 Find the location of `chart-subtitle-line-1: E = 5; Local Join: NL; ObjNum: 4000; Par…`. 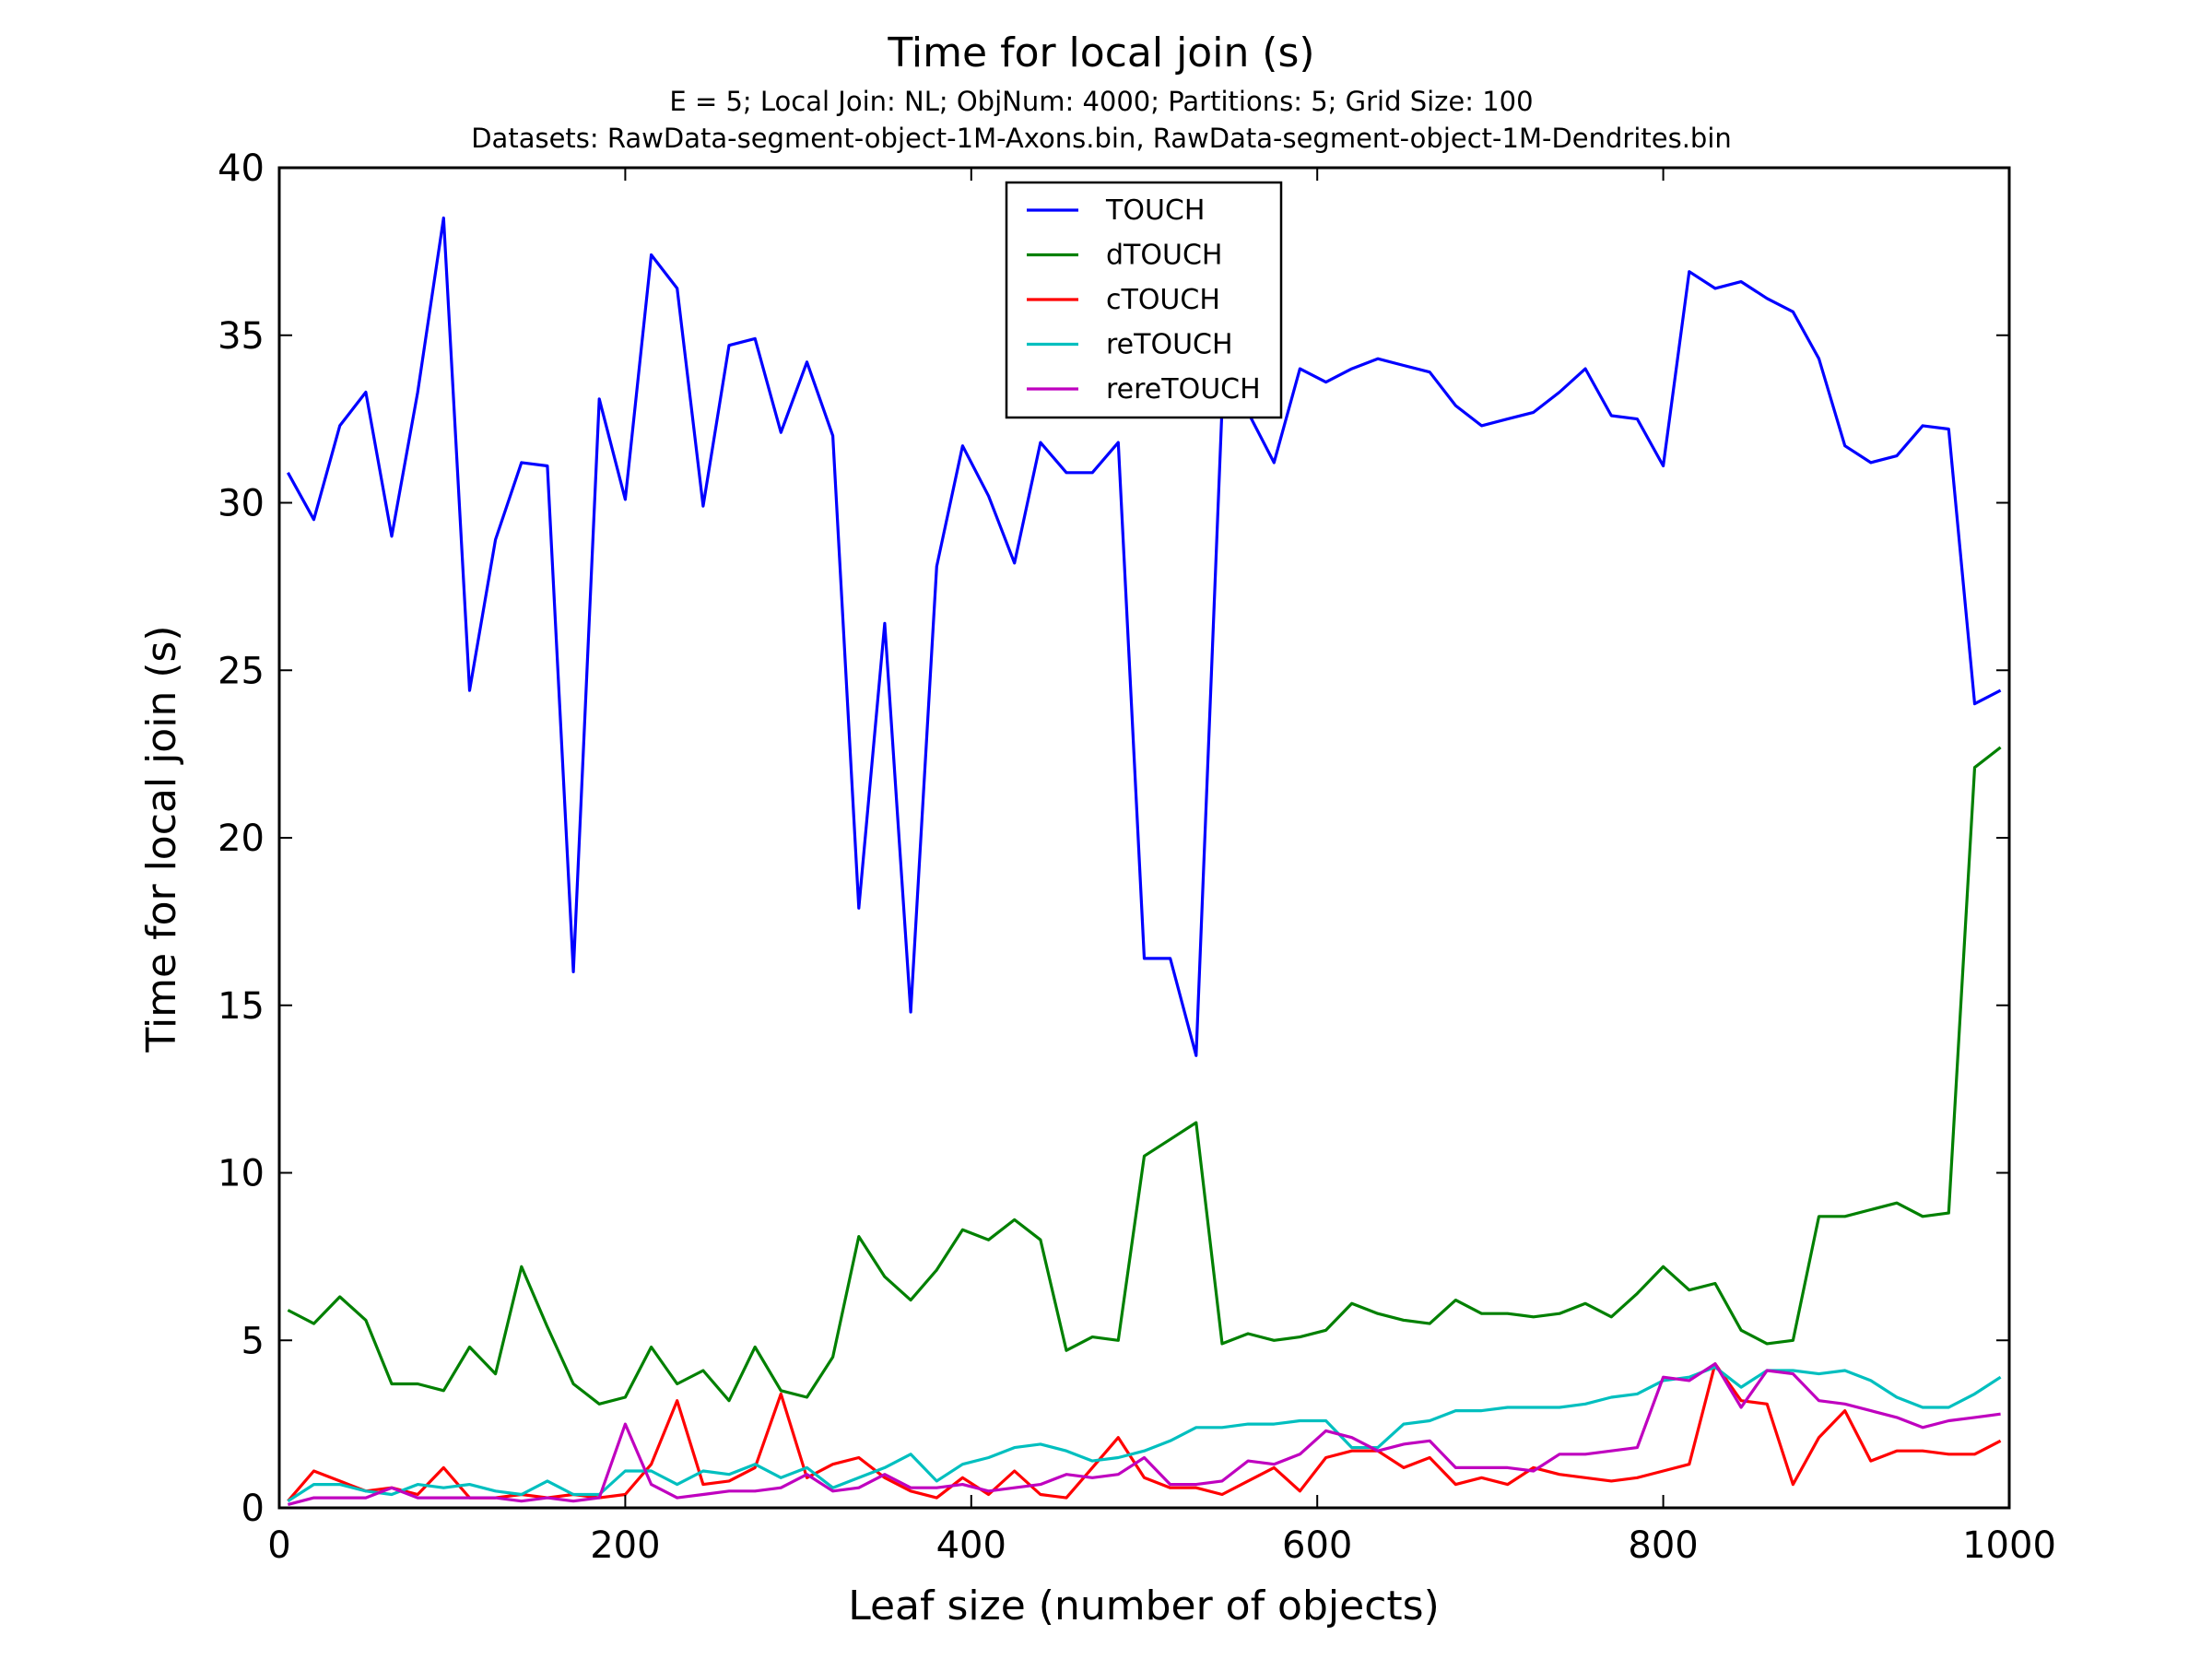

chart-subtitle-line-1: E = 5; Local Join: NL; ObjNum: 4000; Par… is located at coordinates (1101, 101).